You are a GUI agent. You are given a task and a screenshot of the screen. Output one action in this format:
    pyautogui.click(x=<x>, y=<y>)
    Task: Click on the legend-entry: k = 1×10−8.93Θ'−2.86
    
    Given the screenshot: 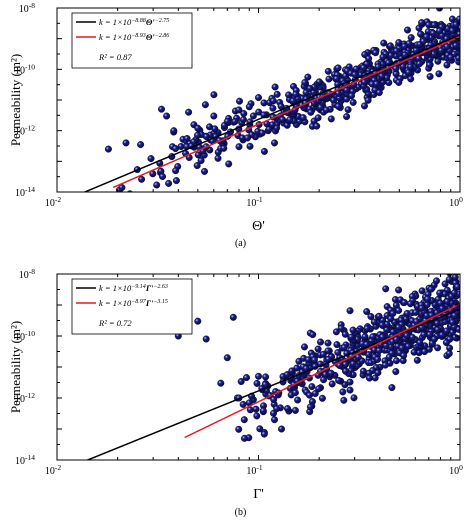 What is the action you would take?
    pyautogui.click(x=134, y=37)
    